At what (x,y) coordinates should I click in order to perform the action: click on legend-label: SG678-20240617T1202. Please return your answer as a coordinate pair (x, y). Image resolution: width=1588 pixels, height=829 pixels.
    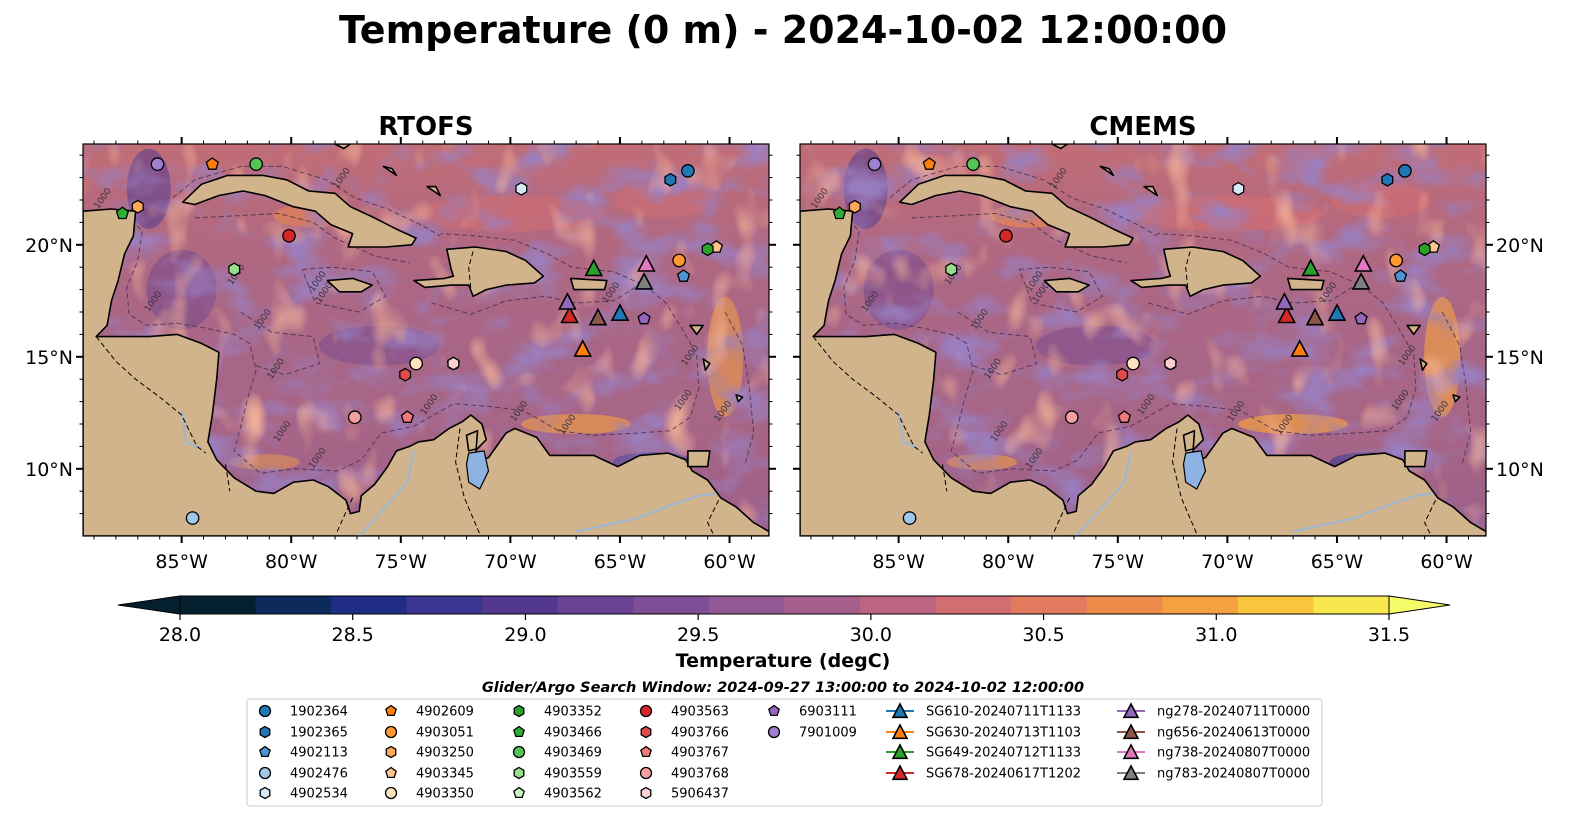
    Looking at the image, I should click on (1003, 774).